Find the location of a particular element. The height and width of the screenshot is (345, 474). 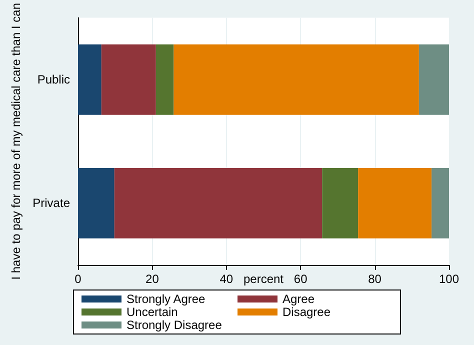

y-tick-label: Private is located at coordinates (51, 203).